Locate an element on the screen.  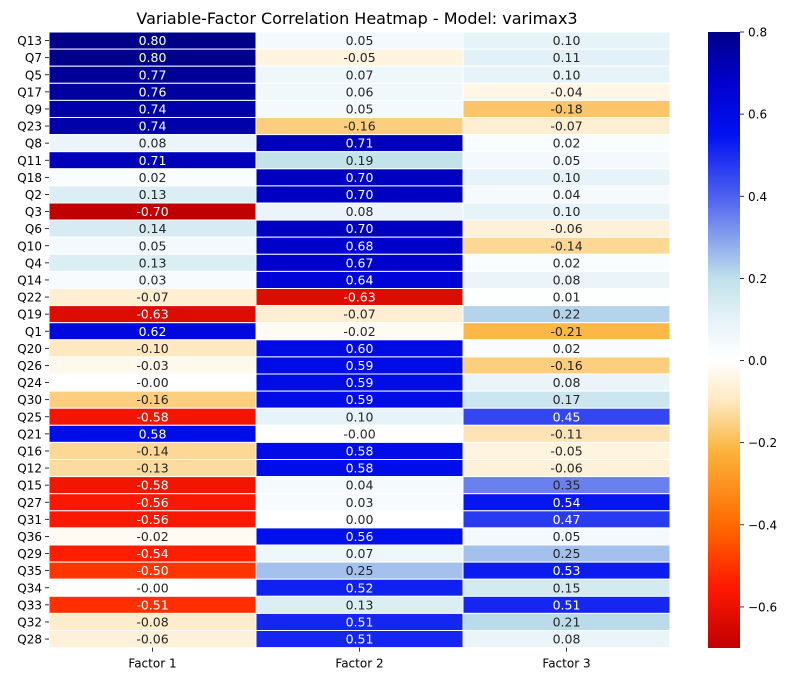
row-label: Q2 is located at coordinates (33, 195).